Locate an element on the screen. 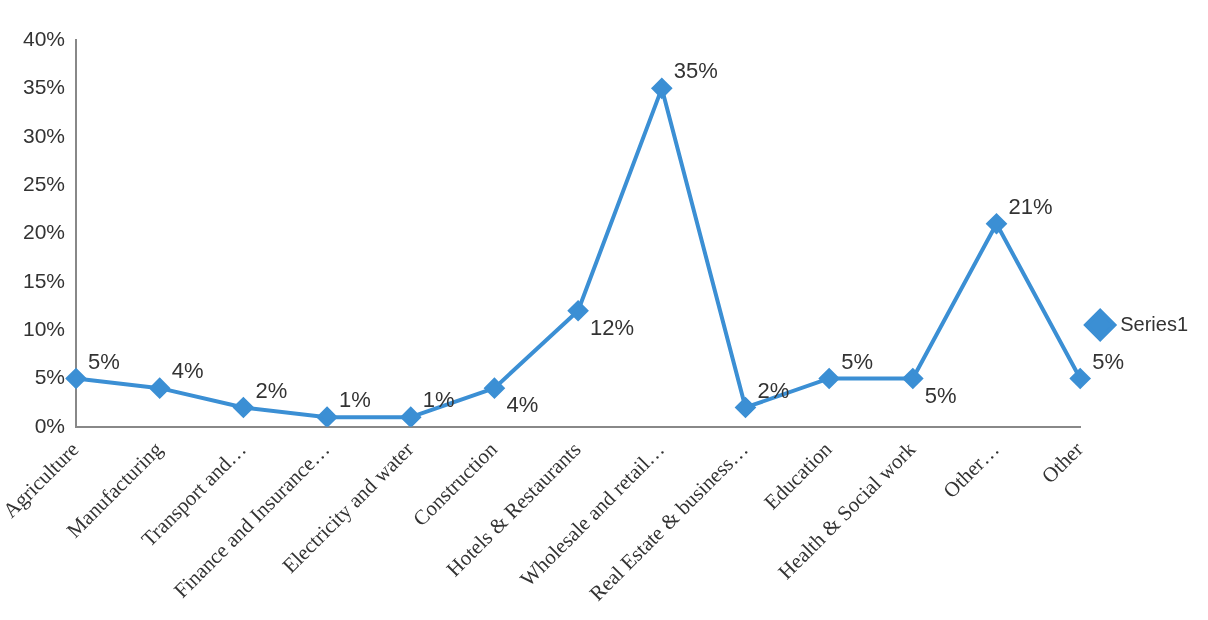  y-tick-label: 30% is located at coordinates (44, 135).